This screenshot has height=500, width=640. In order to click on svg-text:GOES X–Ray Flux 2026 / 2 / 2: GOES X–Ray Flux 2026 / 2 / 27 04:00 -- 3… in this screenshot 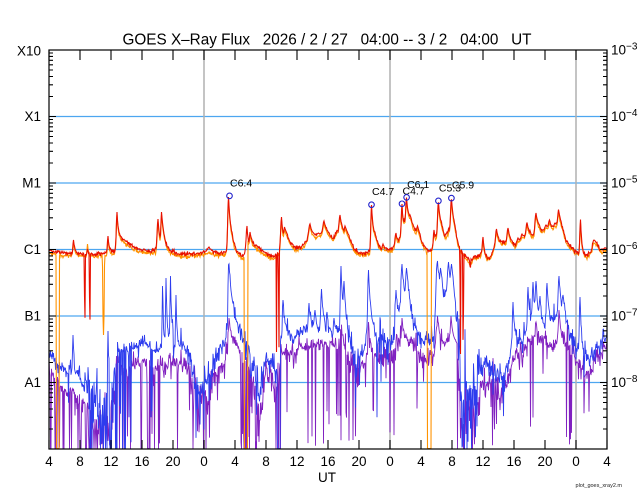, I will do `click(327, 40)`.